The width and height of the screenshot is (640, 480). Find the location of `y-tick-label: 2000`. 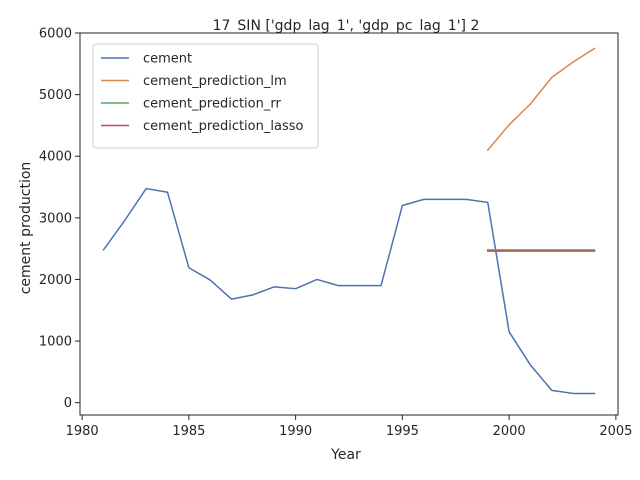

y-tick-label: 2000 is located at coordinates (55, 280).